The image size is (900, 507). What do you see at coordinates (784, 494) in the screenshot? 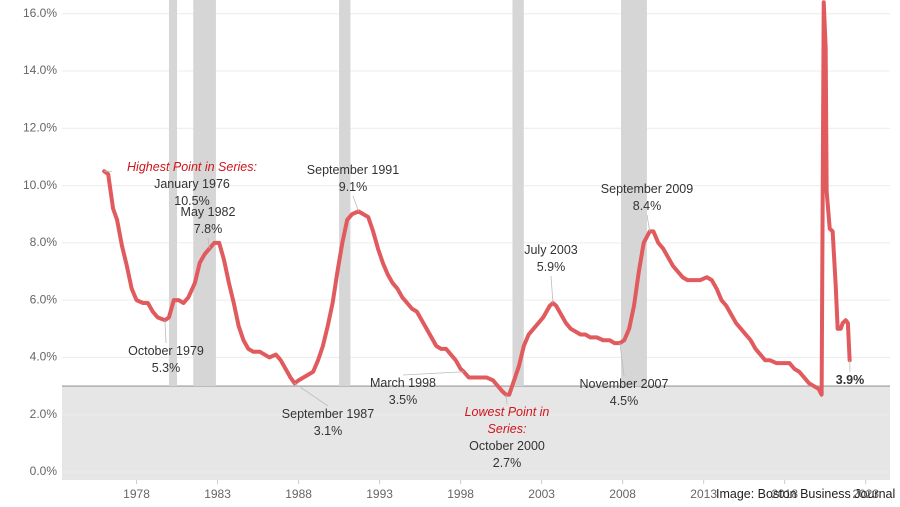
I see `x-tick-label: 2018` at bounding box center [784, 494].